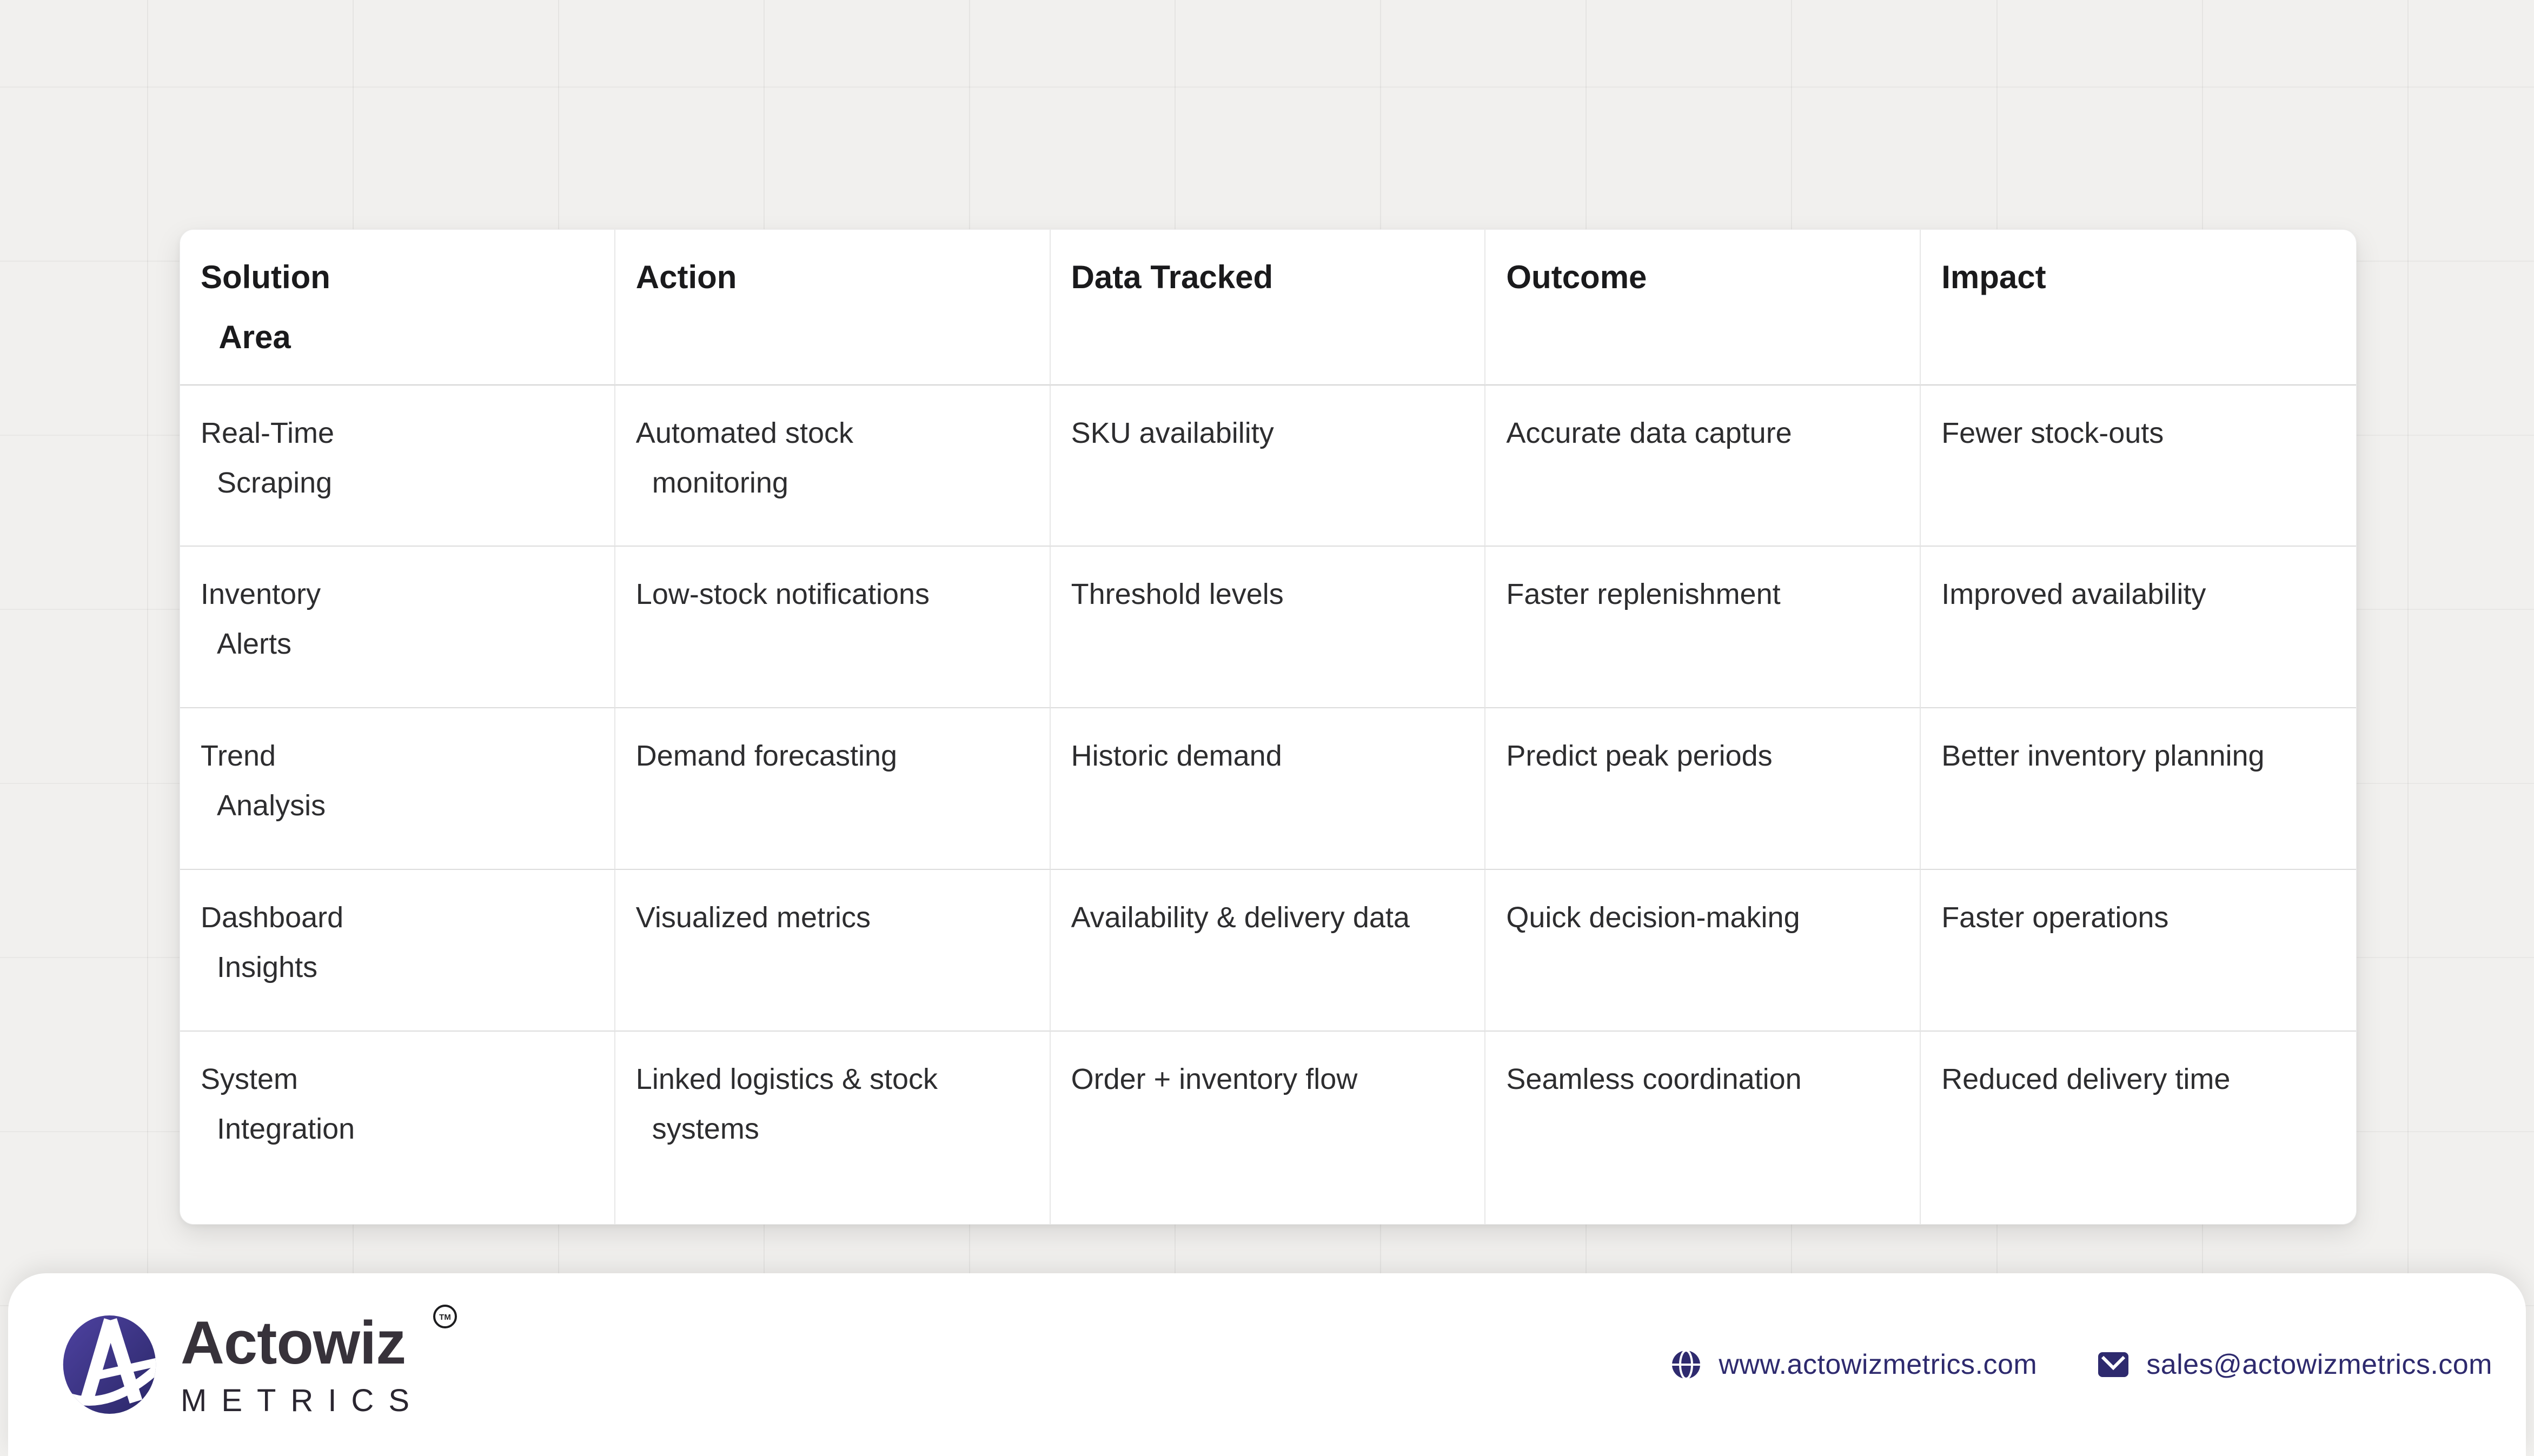 The width and height of the screenshot is (2534, 1456). I want to click on website-link: www.actowizmetrics.com, so click(1878, 1365).